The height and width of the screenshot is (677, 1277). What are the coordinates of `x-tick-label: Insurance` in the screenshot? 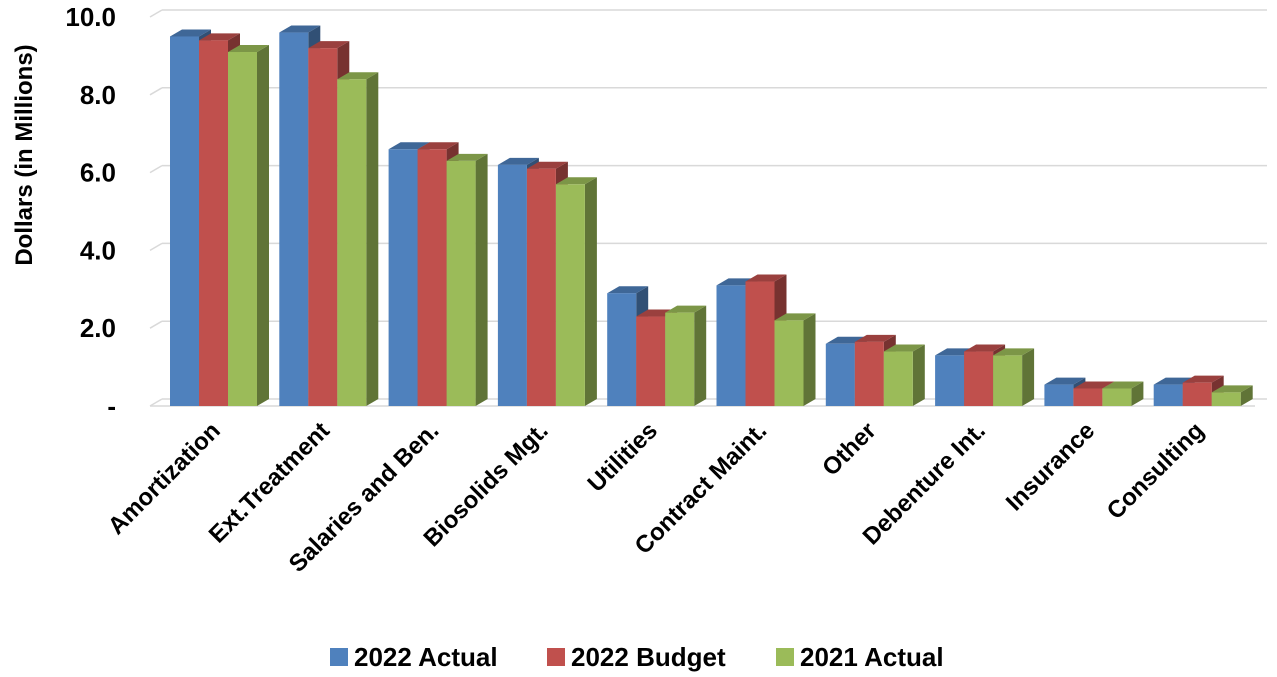 It's located at (1050, 466).